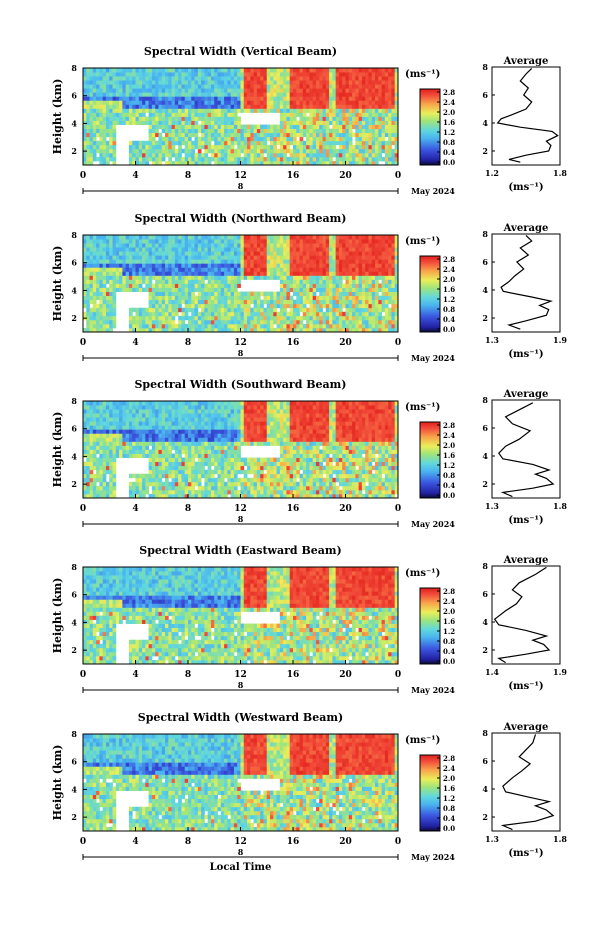 This screenshot has width=614, height=933. What do you see at coordinates (525, 354) in the screenshot?
I see `profile-x-axis-label: (ms⁻¹)` at bounding box center [525, 354].